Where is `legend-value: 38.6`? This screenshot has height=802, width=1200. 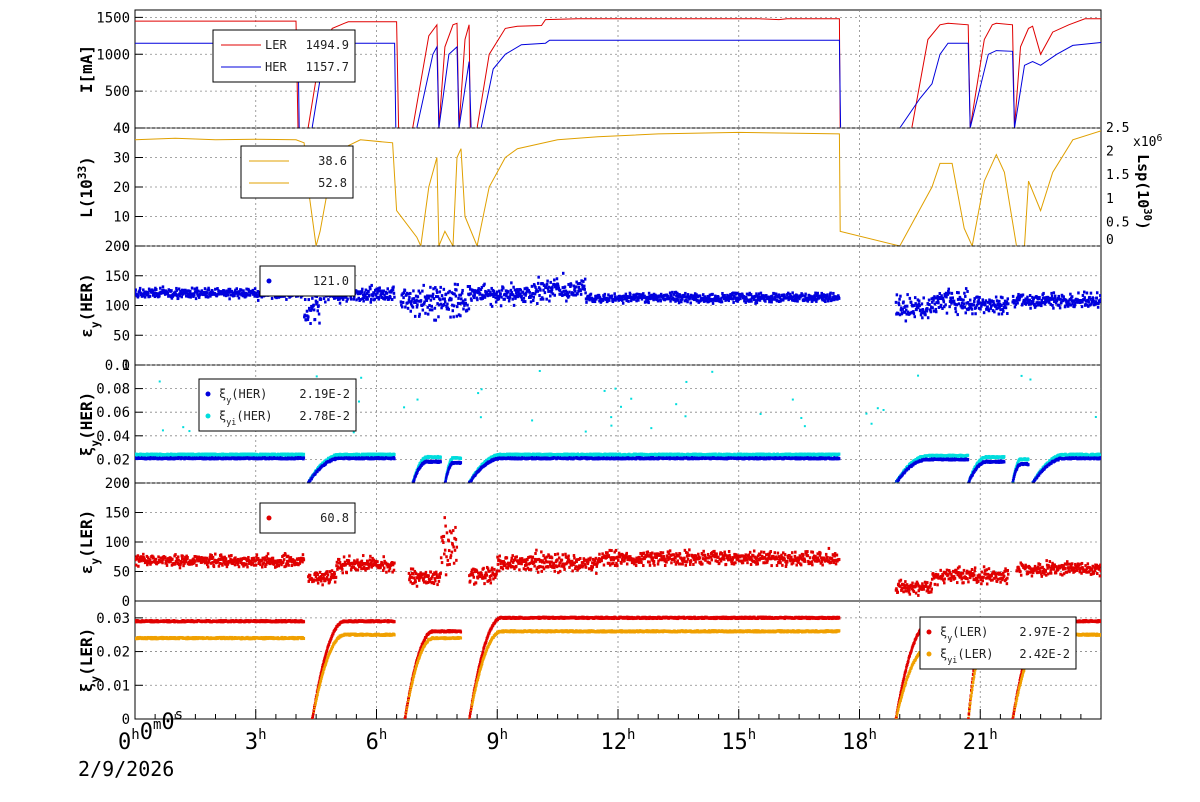
legend-value: 38.6 is located at coordinates (332, 161).